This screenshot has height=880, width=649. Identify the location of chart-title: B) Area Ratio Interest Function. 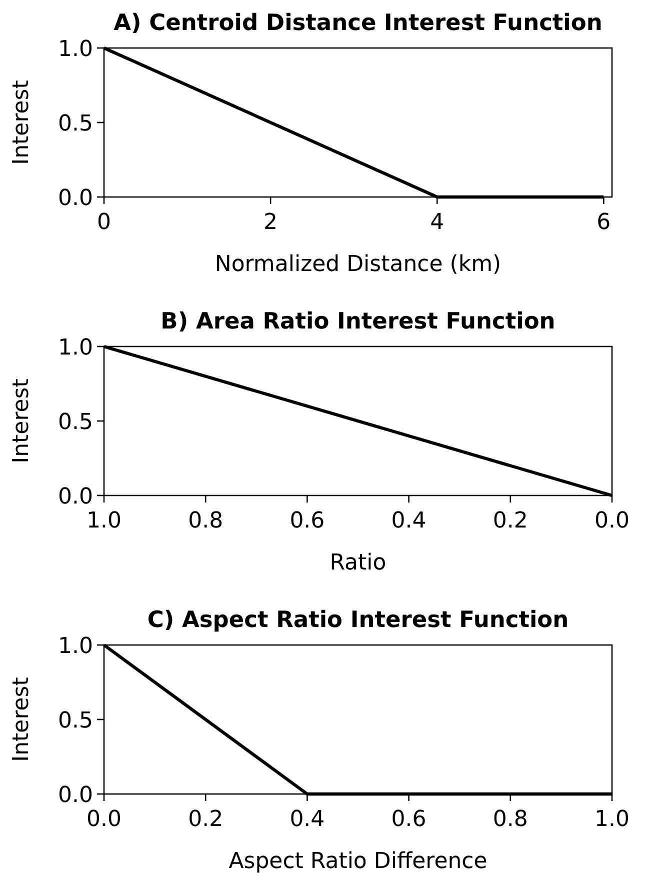
(358, 321).